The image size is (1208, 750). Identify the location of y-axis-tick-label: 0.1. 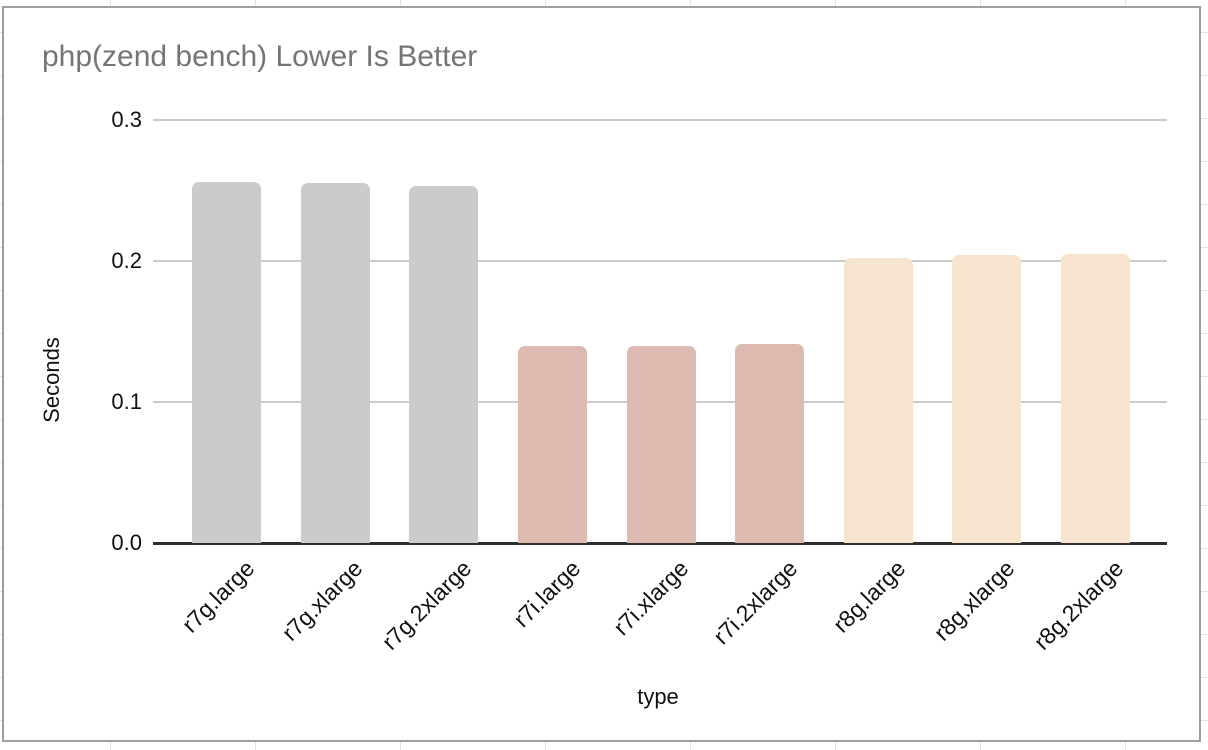
(126, 401).